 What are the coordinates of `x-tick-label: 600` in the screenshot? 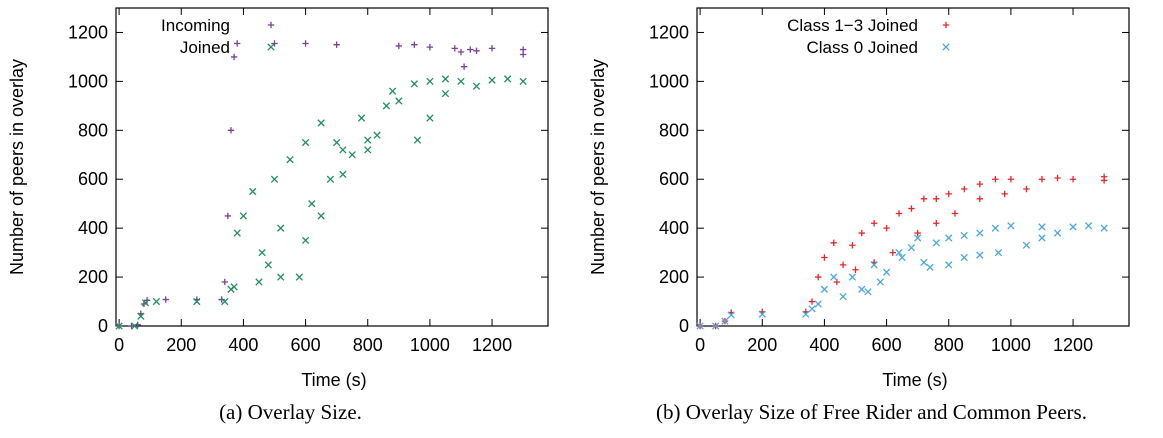 It's located at (306, 345).